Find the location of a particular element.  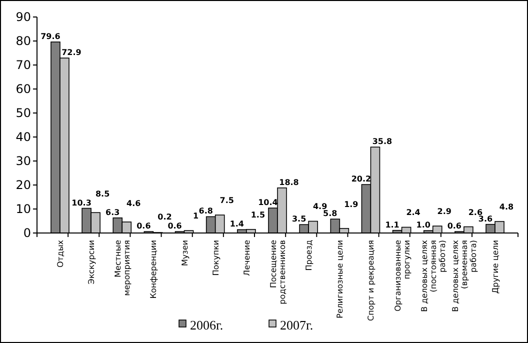

data-label: 72.9 is located at coordinates (72, 53).